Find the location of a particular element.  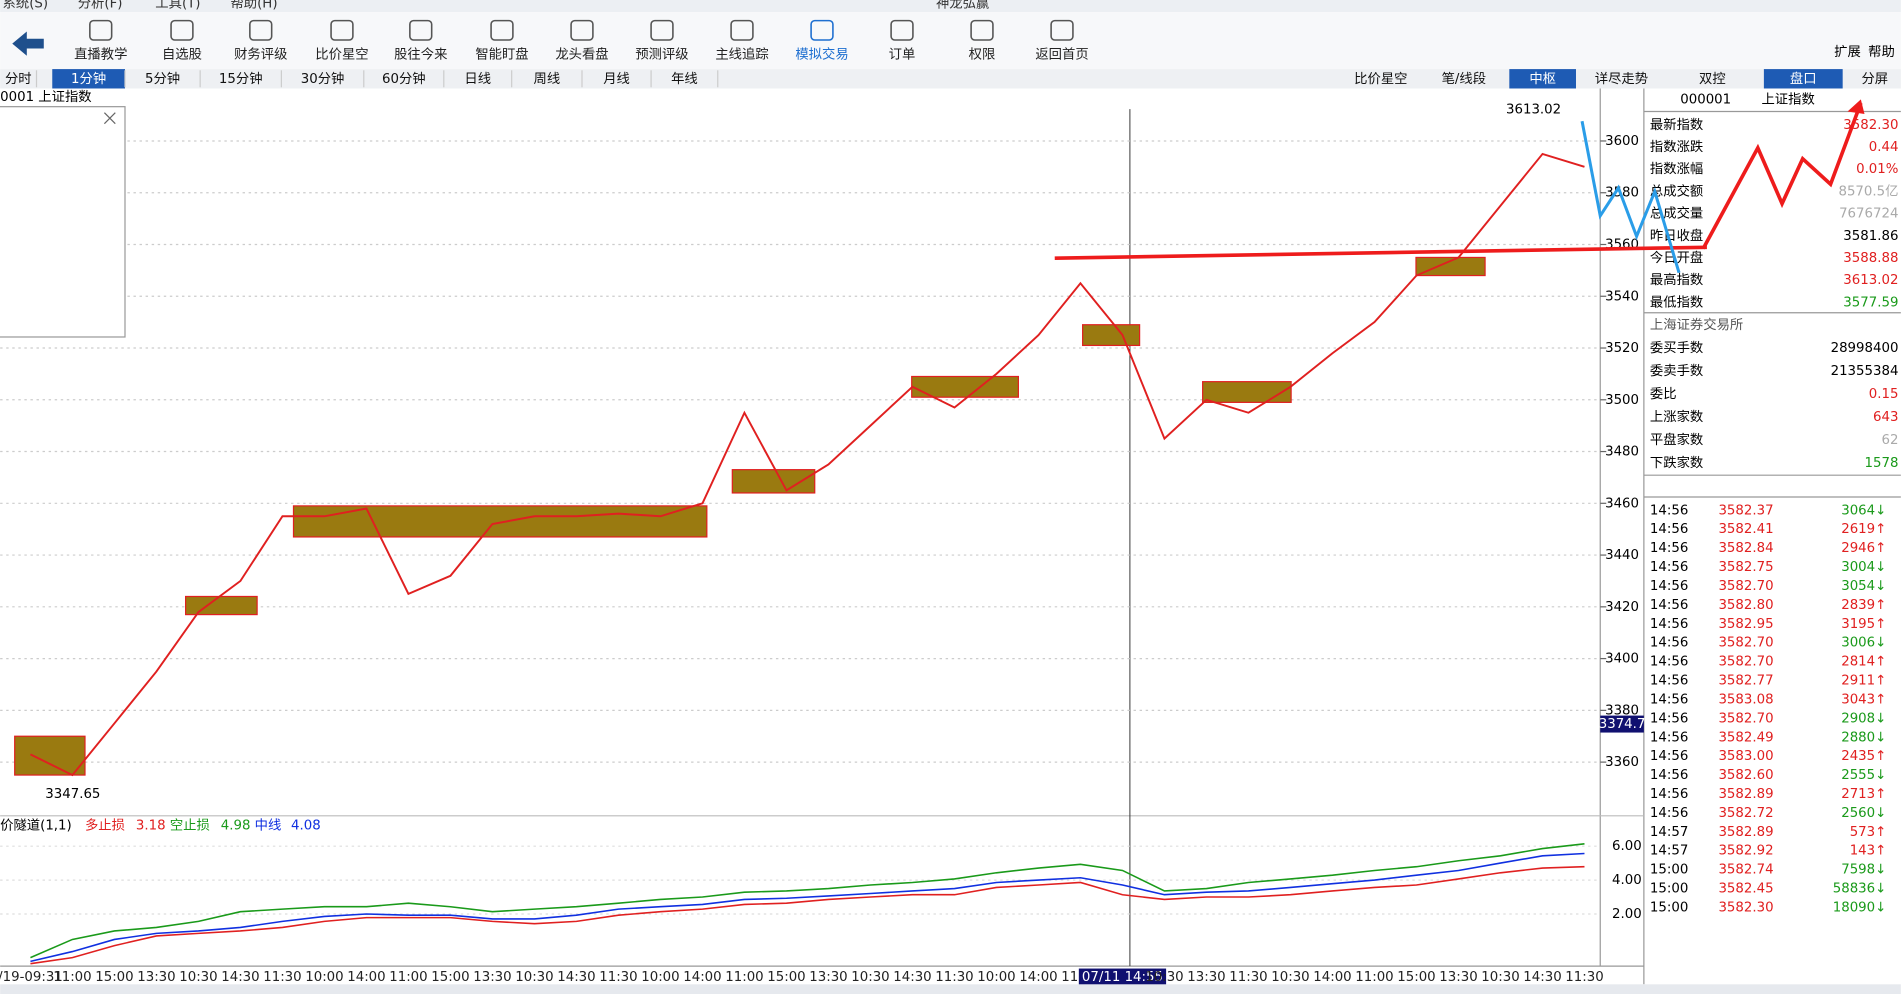

period-tab: 15分钟 is located at coordinates (241, 78).